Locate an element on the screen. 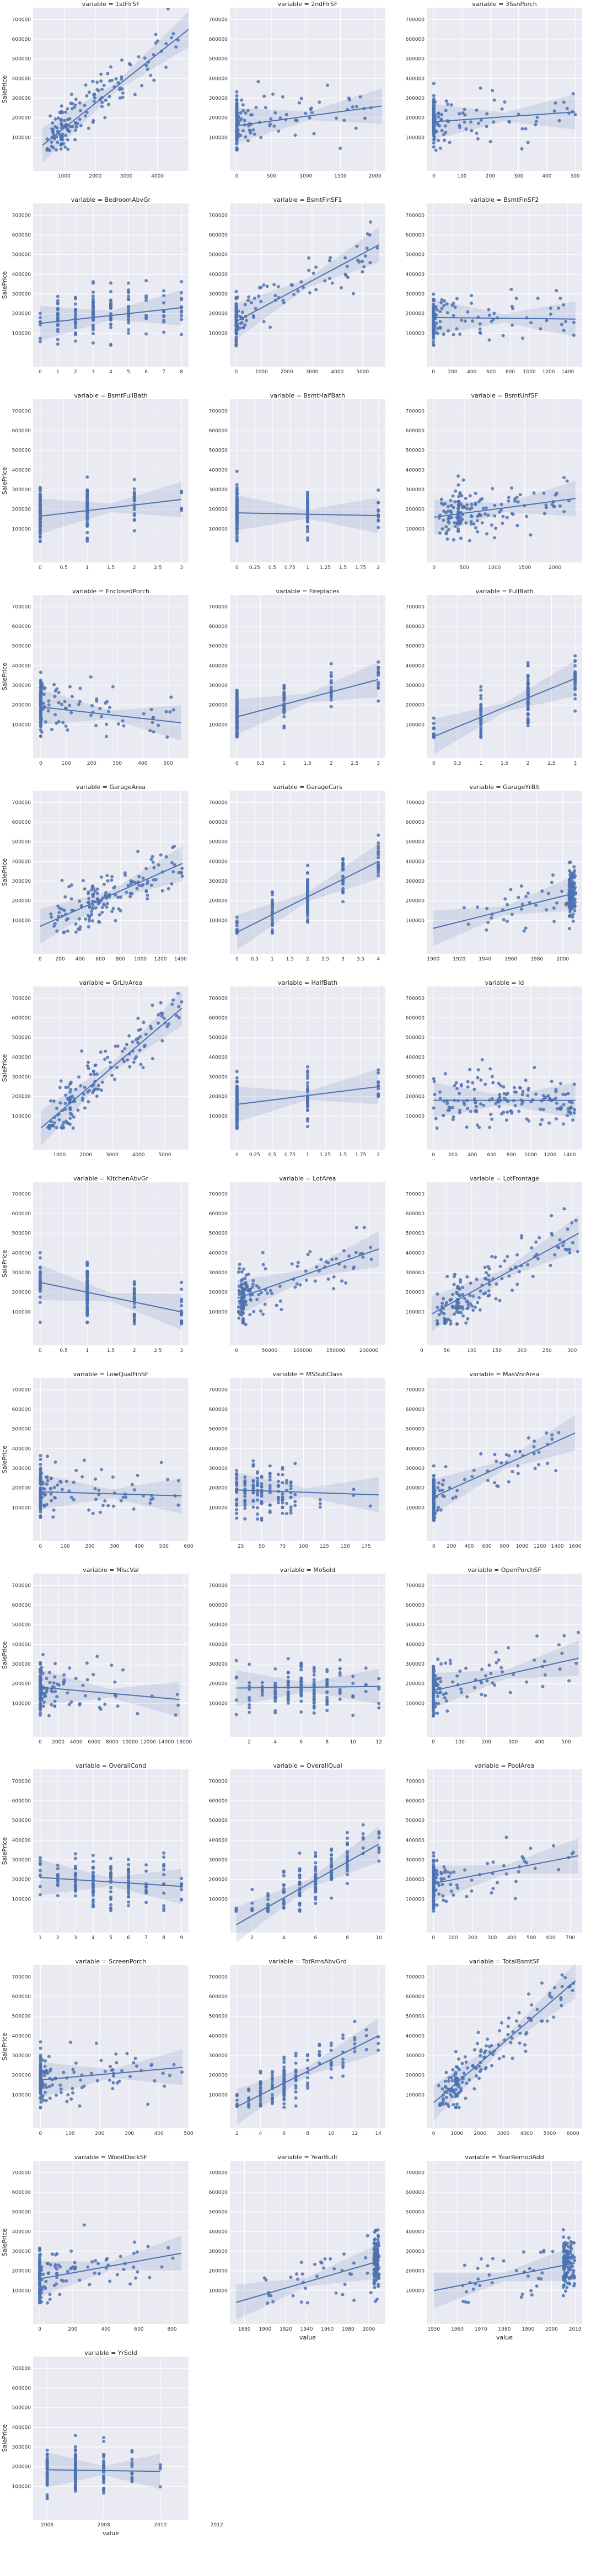  plot-background is located at coordinates (504, 1068).